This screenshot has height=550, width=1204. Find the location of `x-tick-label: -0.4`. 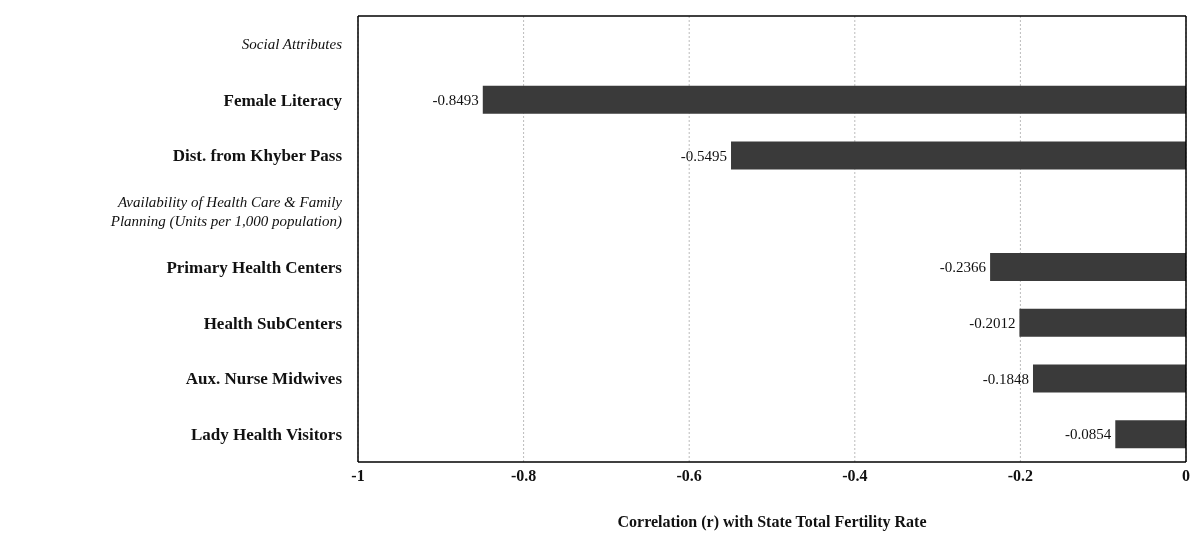

x-tick-label: -0.4 is located at coordinates (855, 476).